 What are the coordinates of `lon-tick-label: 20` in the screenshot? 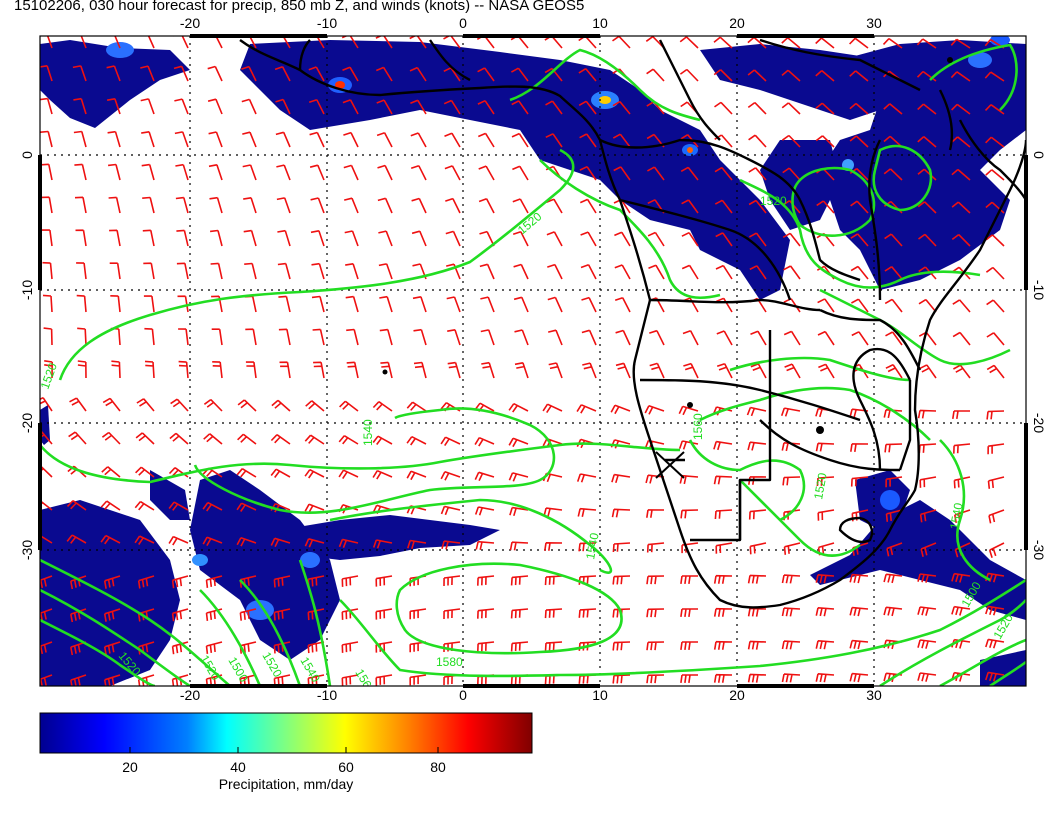 It's located at (737, 23).